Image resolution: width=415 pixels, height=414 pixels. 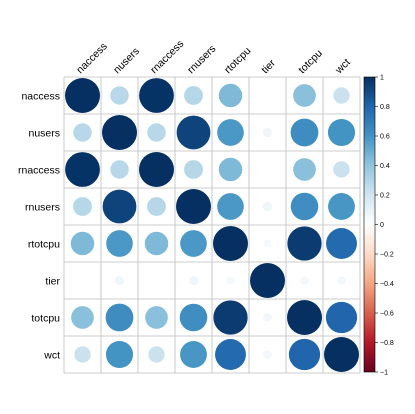 What do you see at coordinates (267, 206) in the screenshot?
I see `corr-circle-rnusers-tier` at bounding box center [267, 206].